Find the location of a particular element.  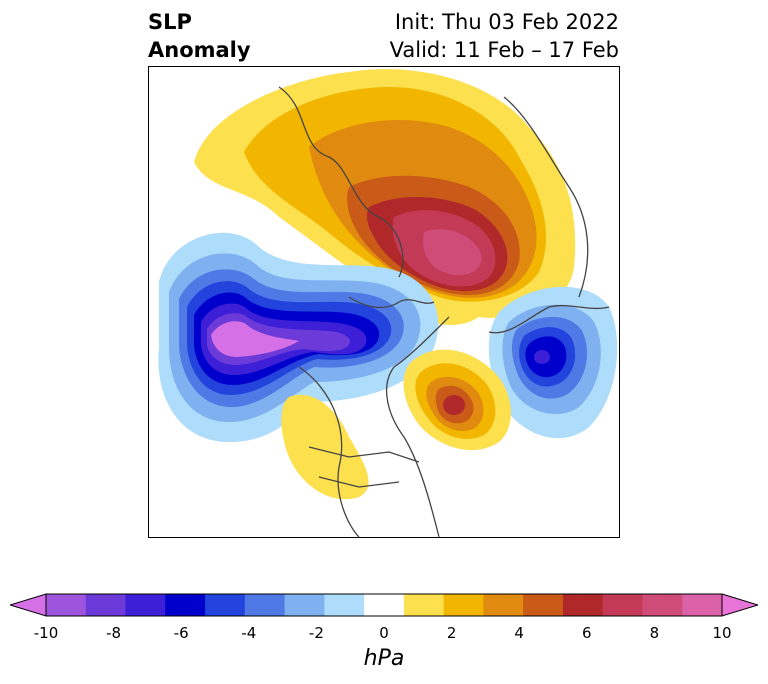

colorbar-extend-high is located at coordinates (739, 605).